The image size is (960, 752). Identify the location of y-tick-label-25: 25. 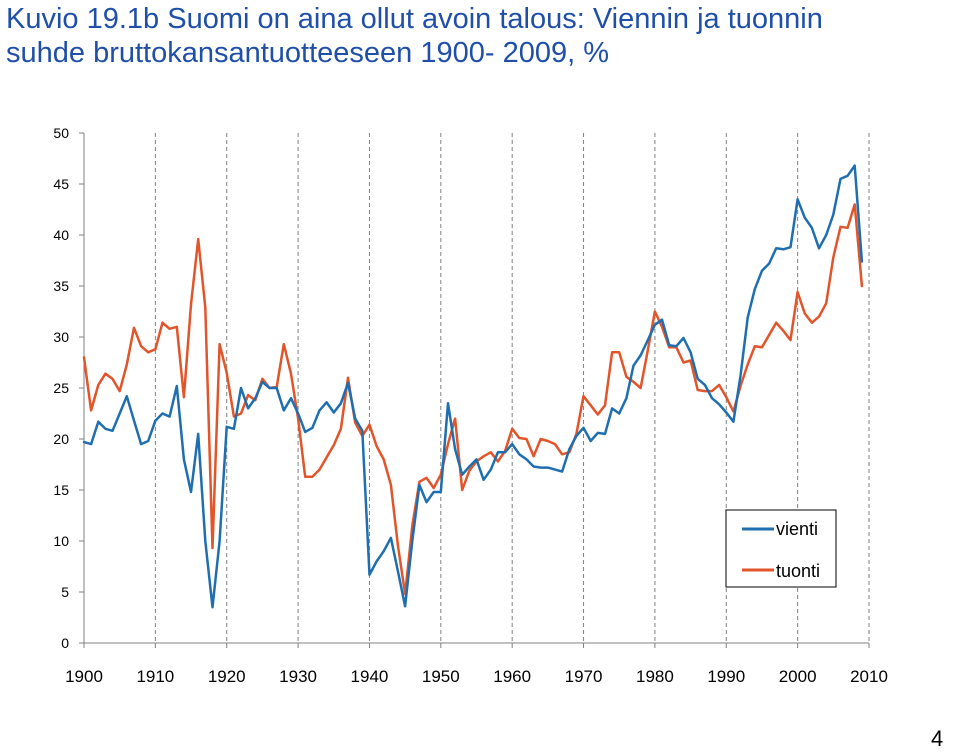
(61, 388).